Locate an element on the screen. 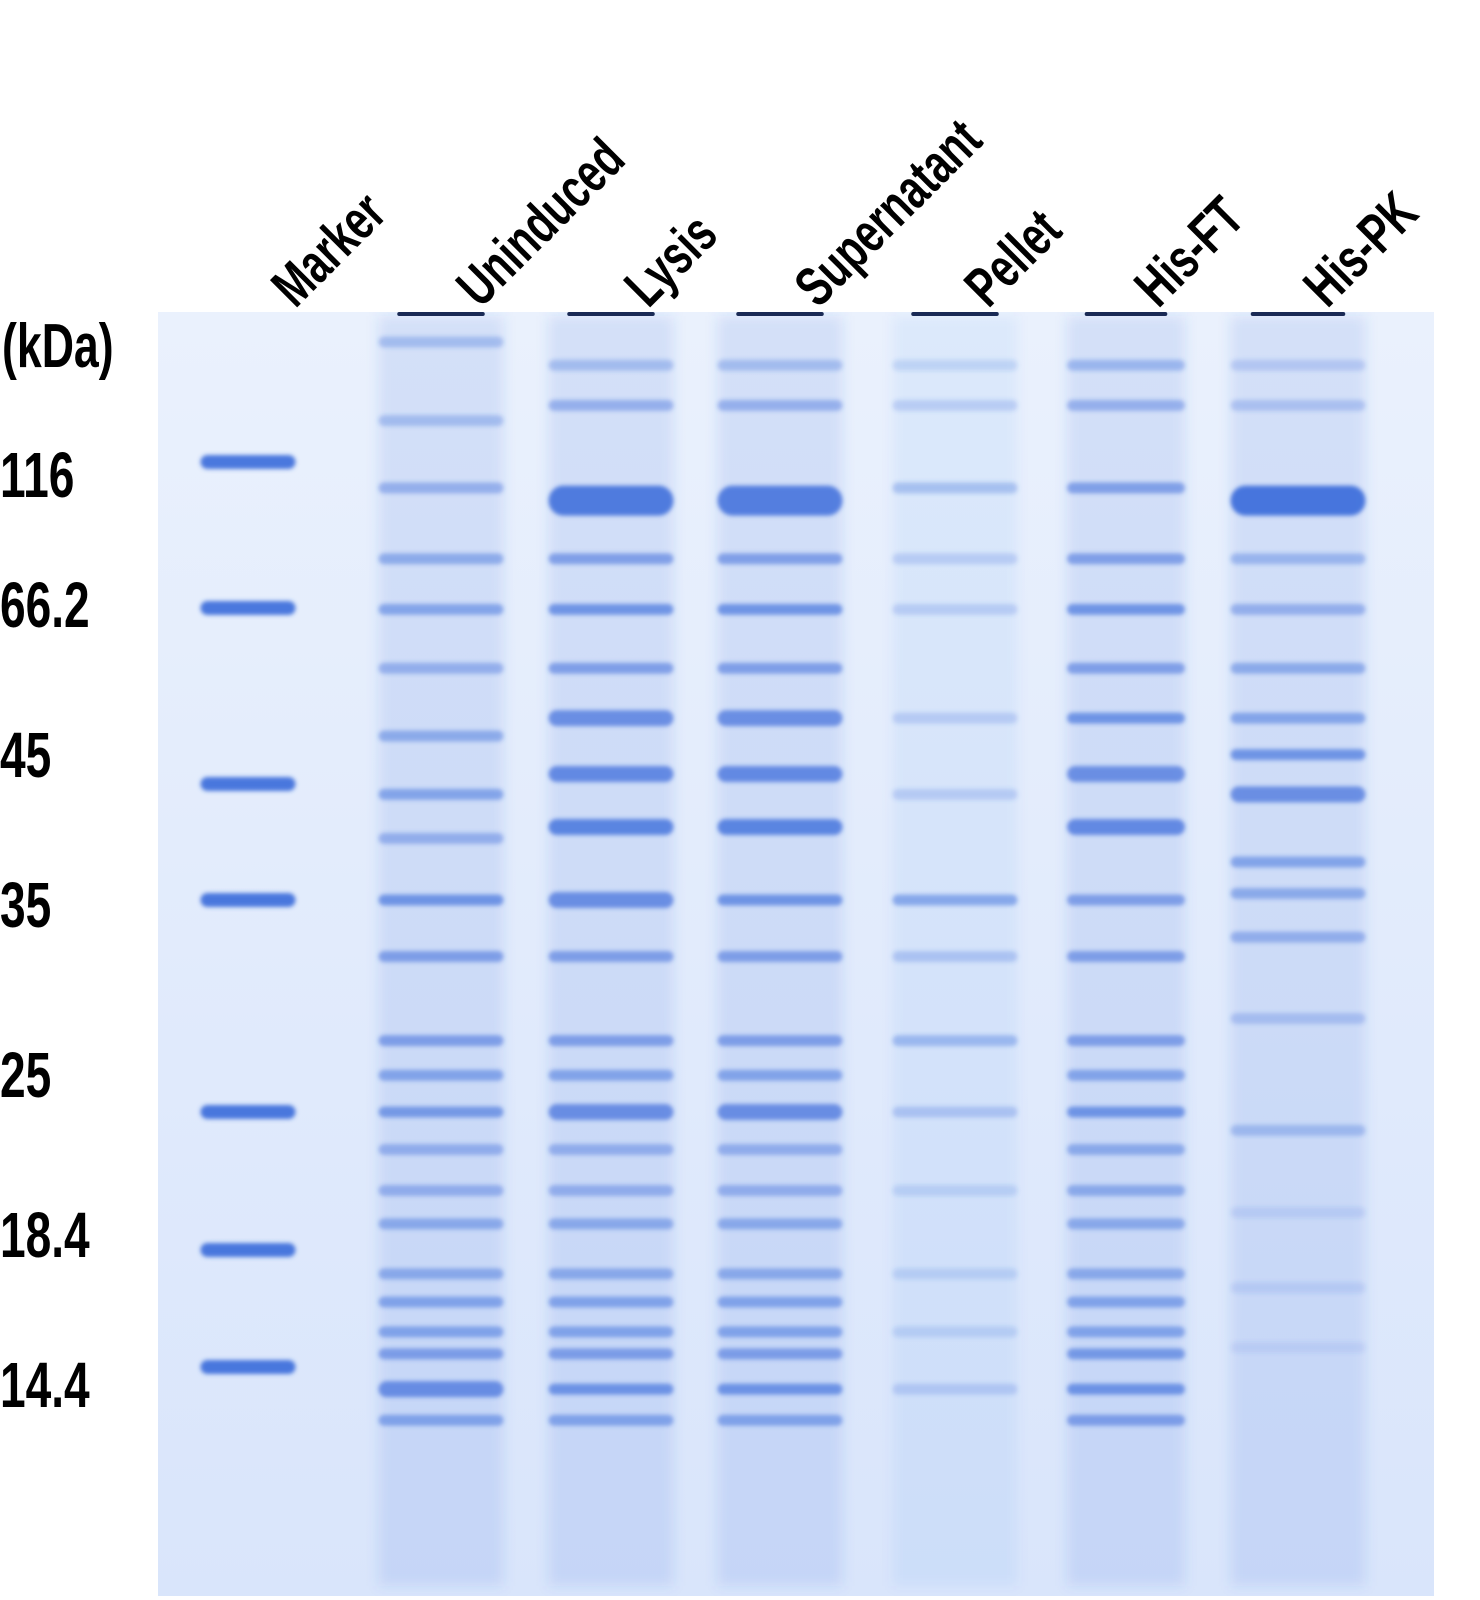 The height and width of the screenshot is (1600, 1480). lane-label-pellet: Pellet is located at coordinates (1012, 257).